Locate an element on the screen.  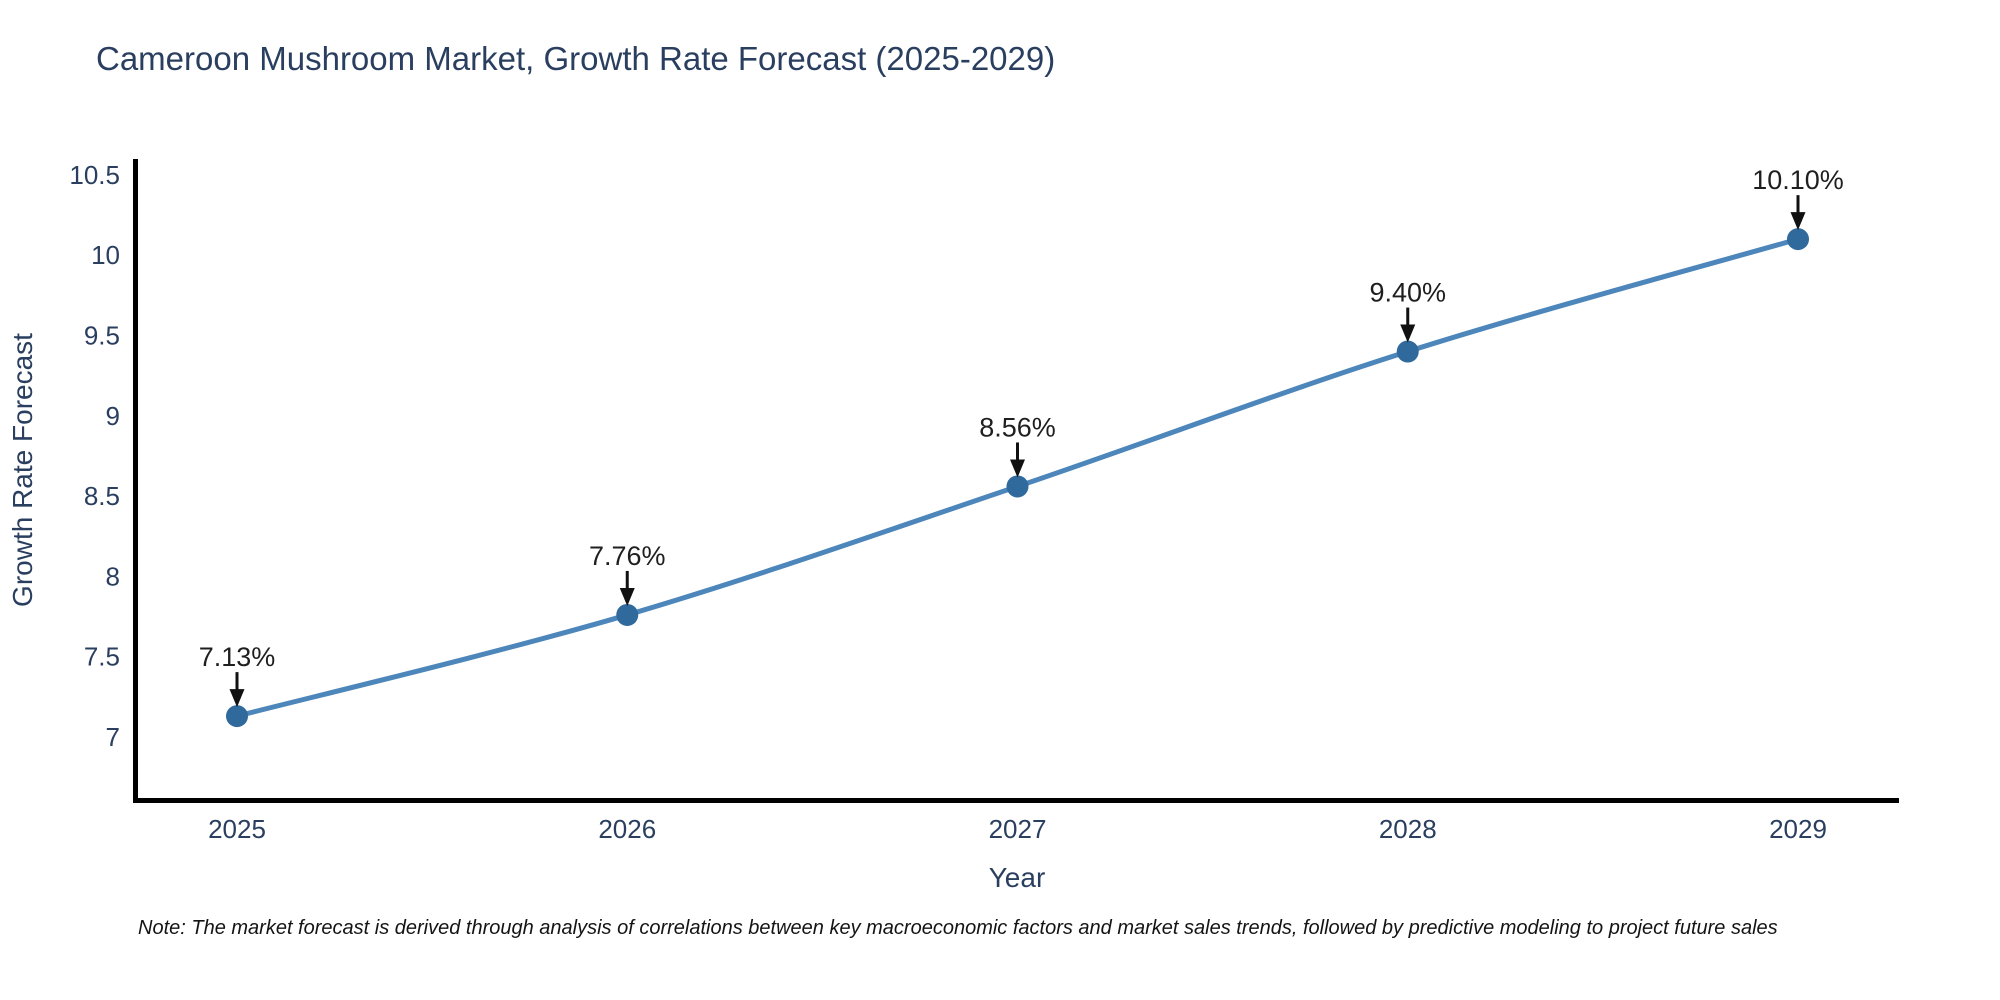
y-tick-label: 7 is located at coordinates (113, 737).